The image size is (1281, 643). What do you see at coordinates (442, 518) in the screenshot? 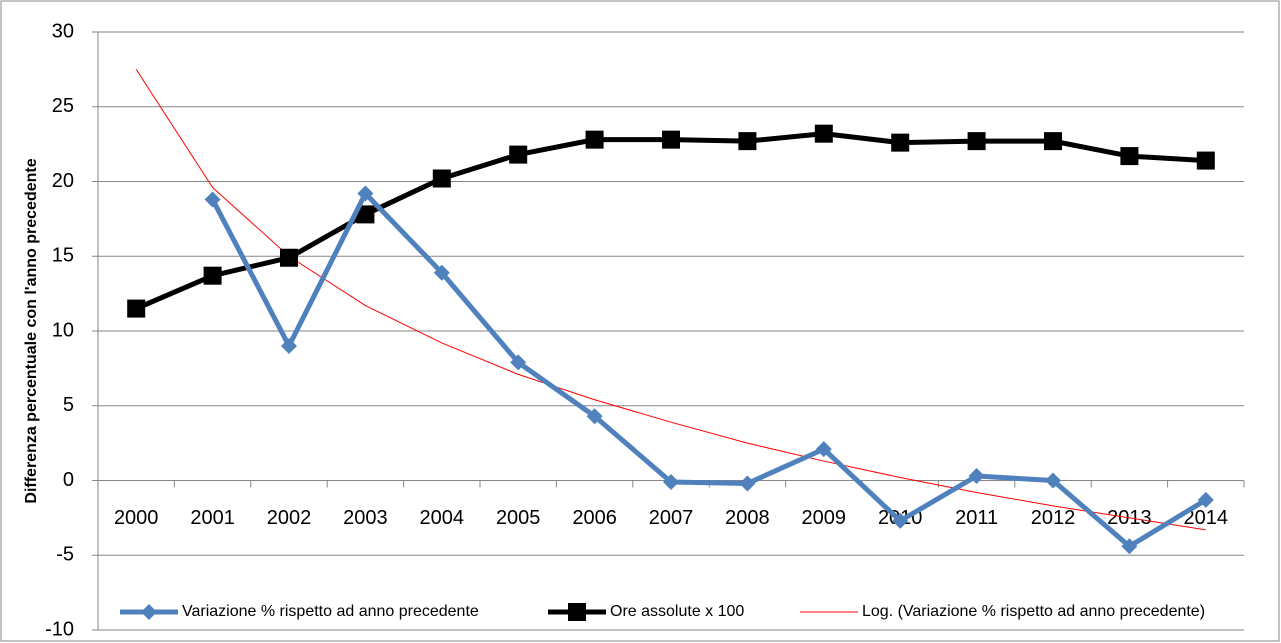
I see `x-tick-label: 2004` at bounding box center [442, 518].